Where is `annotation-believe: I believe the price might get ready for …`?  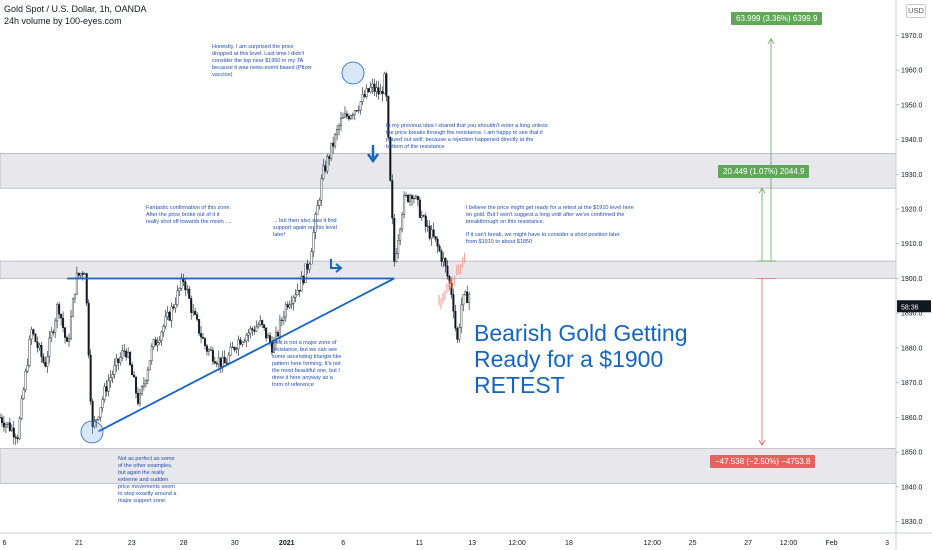 annotation-believe: I believe the price might get ready for … is located at coordinates (550, 215).